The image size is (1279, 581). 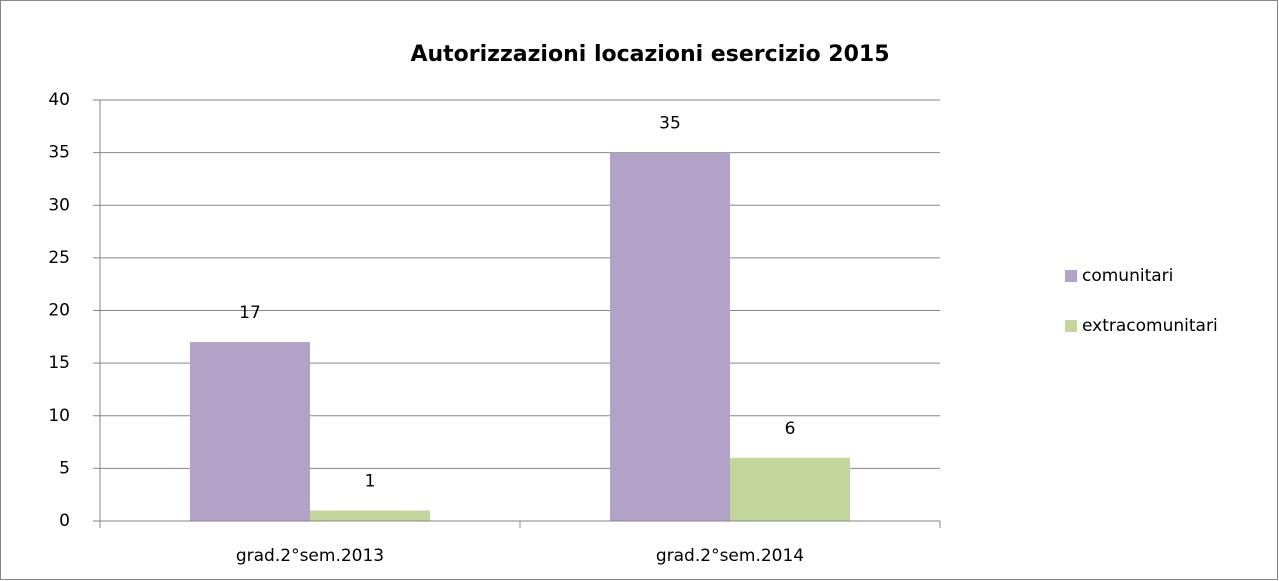 I want to click on y-tick-label: 5, so click(x=64, y=468).